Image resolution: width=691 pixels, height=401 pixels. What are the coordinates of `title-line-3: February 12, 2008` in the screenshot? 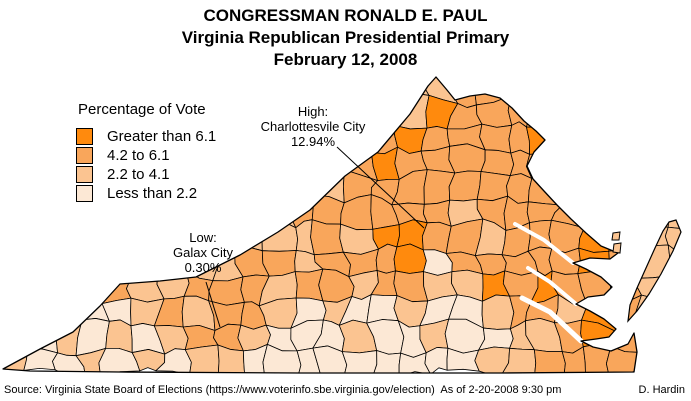 It's located at (345, 59).